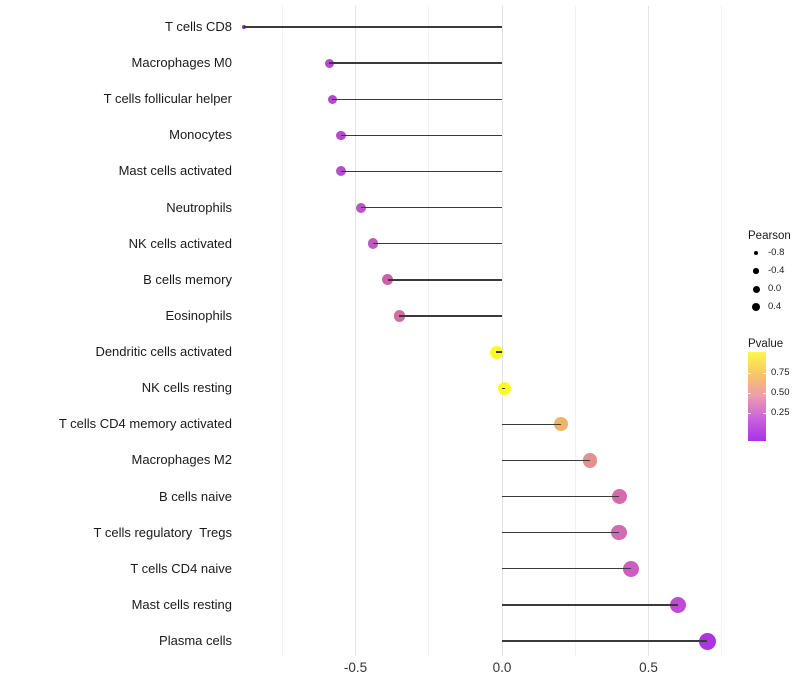 This screenshot has height=700, width=800. I want to click on category-label: Eosinophils, so click(199, 315).